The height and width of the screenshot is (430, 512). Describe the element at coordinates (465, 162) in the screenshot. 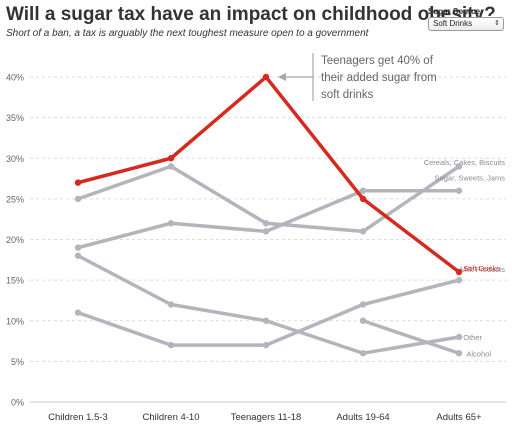

I see `series-label-cereals-cakes-biscuits: Cereals, Cakes, Biscuits` at that location.